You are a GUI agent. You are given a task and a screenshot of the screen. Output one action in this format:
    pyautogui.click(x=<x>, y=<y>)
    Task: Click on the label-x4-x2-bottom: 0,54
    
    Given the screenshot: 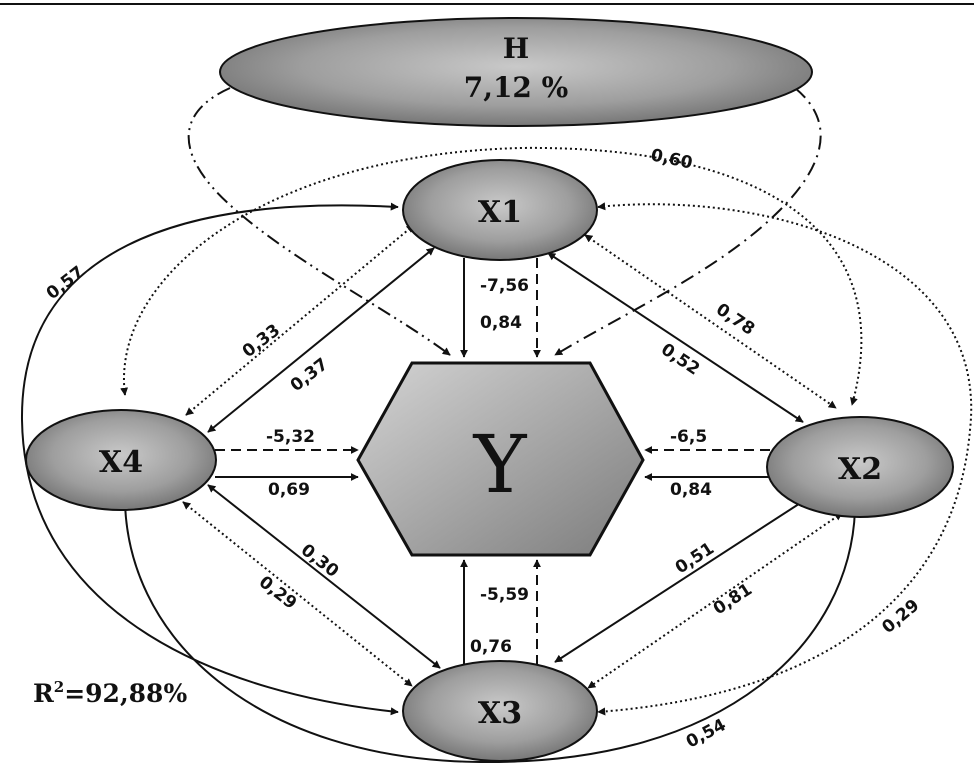 What is the action you would take?
    pyautogui.click(x=706, y=733)
    